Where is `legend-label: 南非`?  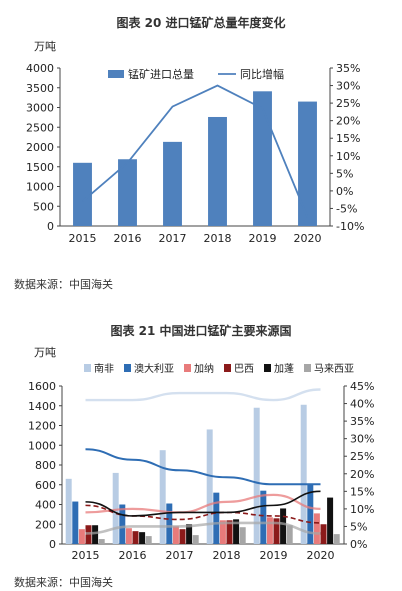
legend-label: 南非 is located at coordinates (104, 368).